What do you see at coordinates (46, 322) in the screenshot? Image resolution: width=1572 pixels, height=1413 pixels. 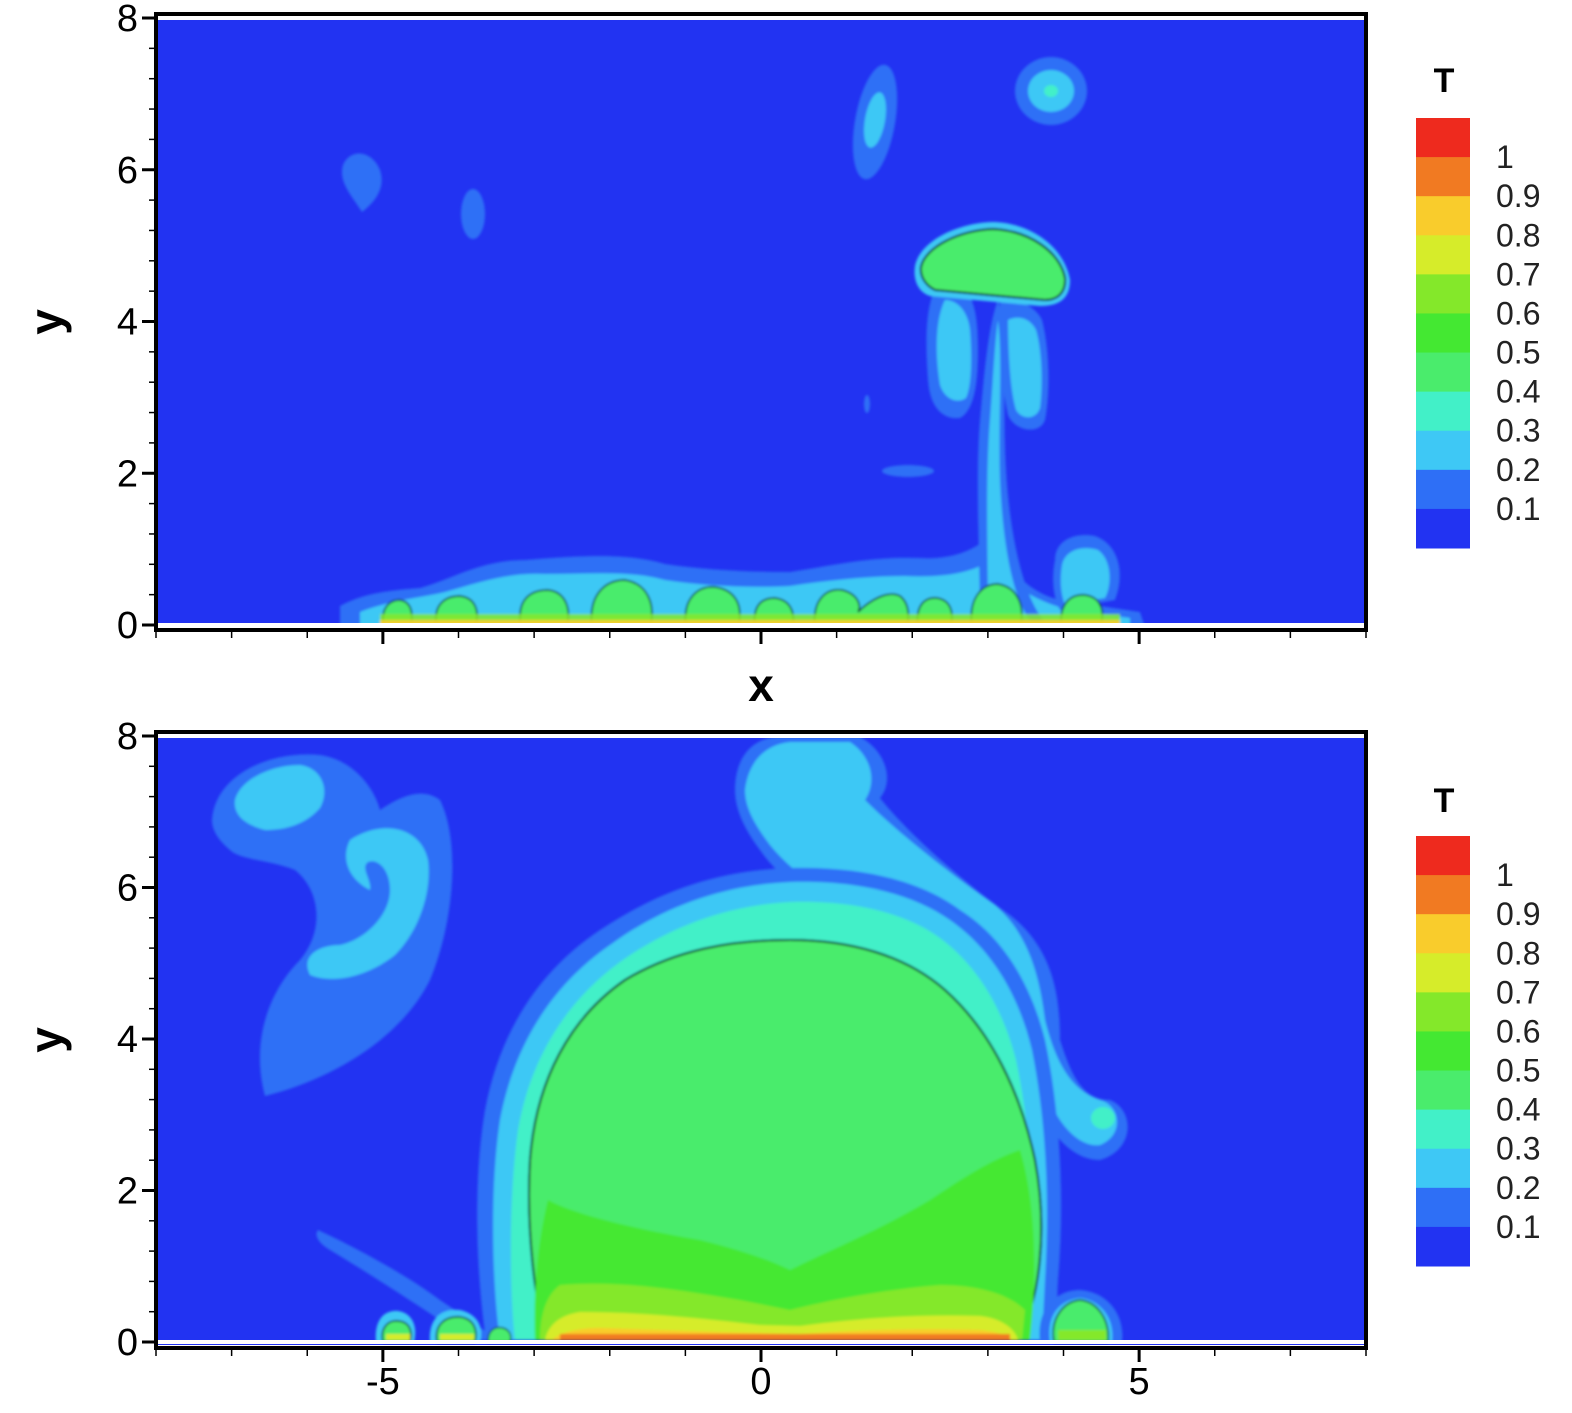 I see `top-y-axis-title: y` at bounding box center [46, 322].